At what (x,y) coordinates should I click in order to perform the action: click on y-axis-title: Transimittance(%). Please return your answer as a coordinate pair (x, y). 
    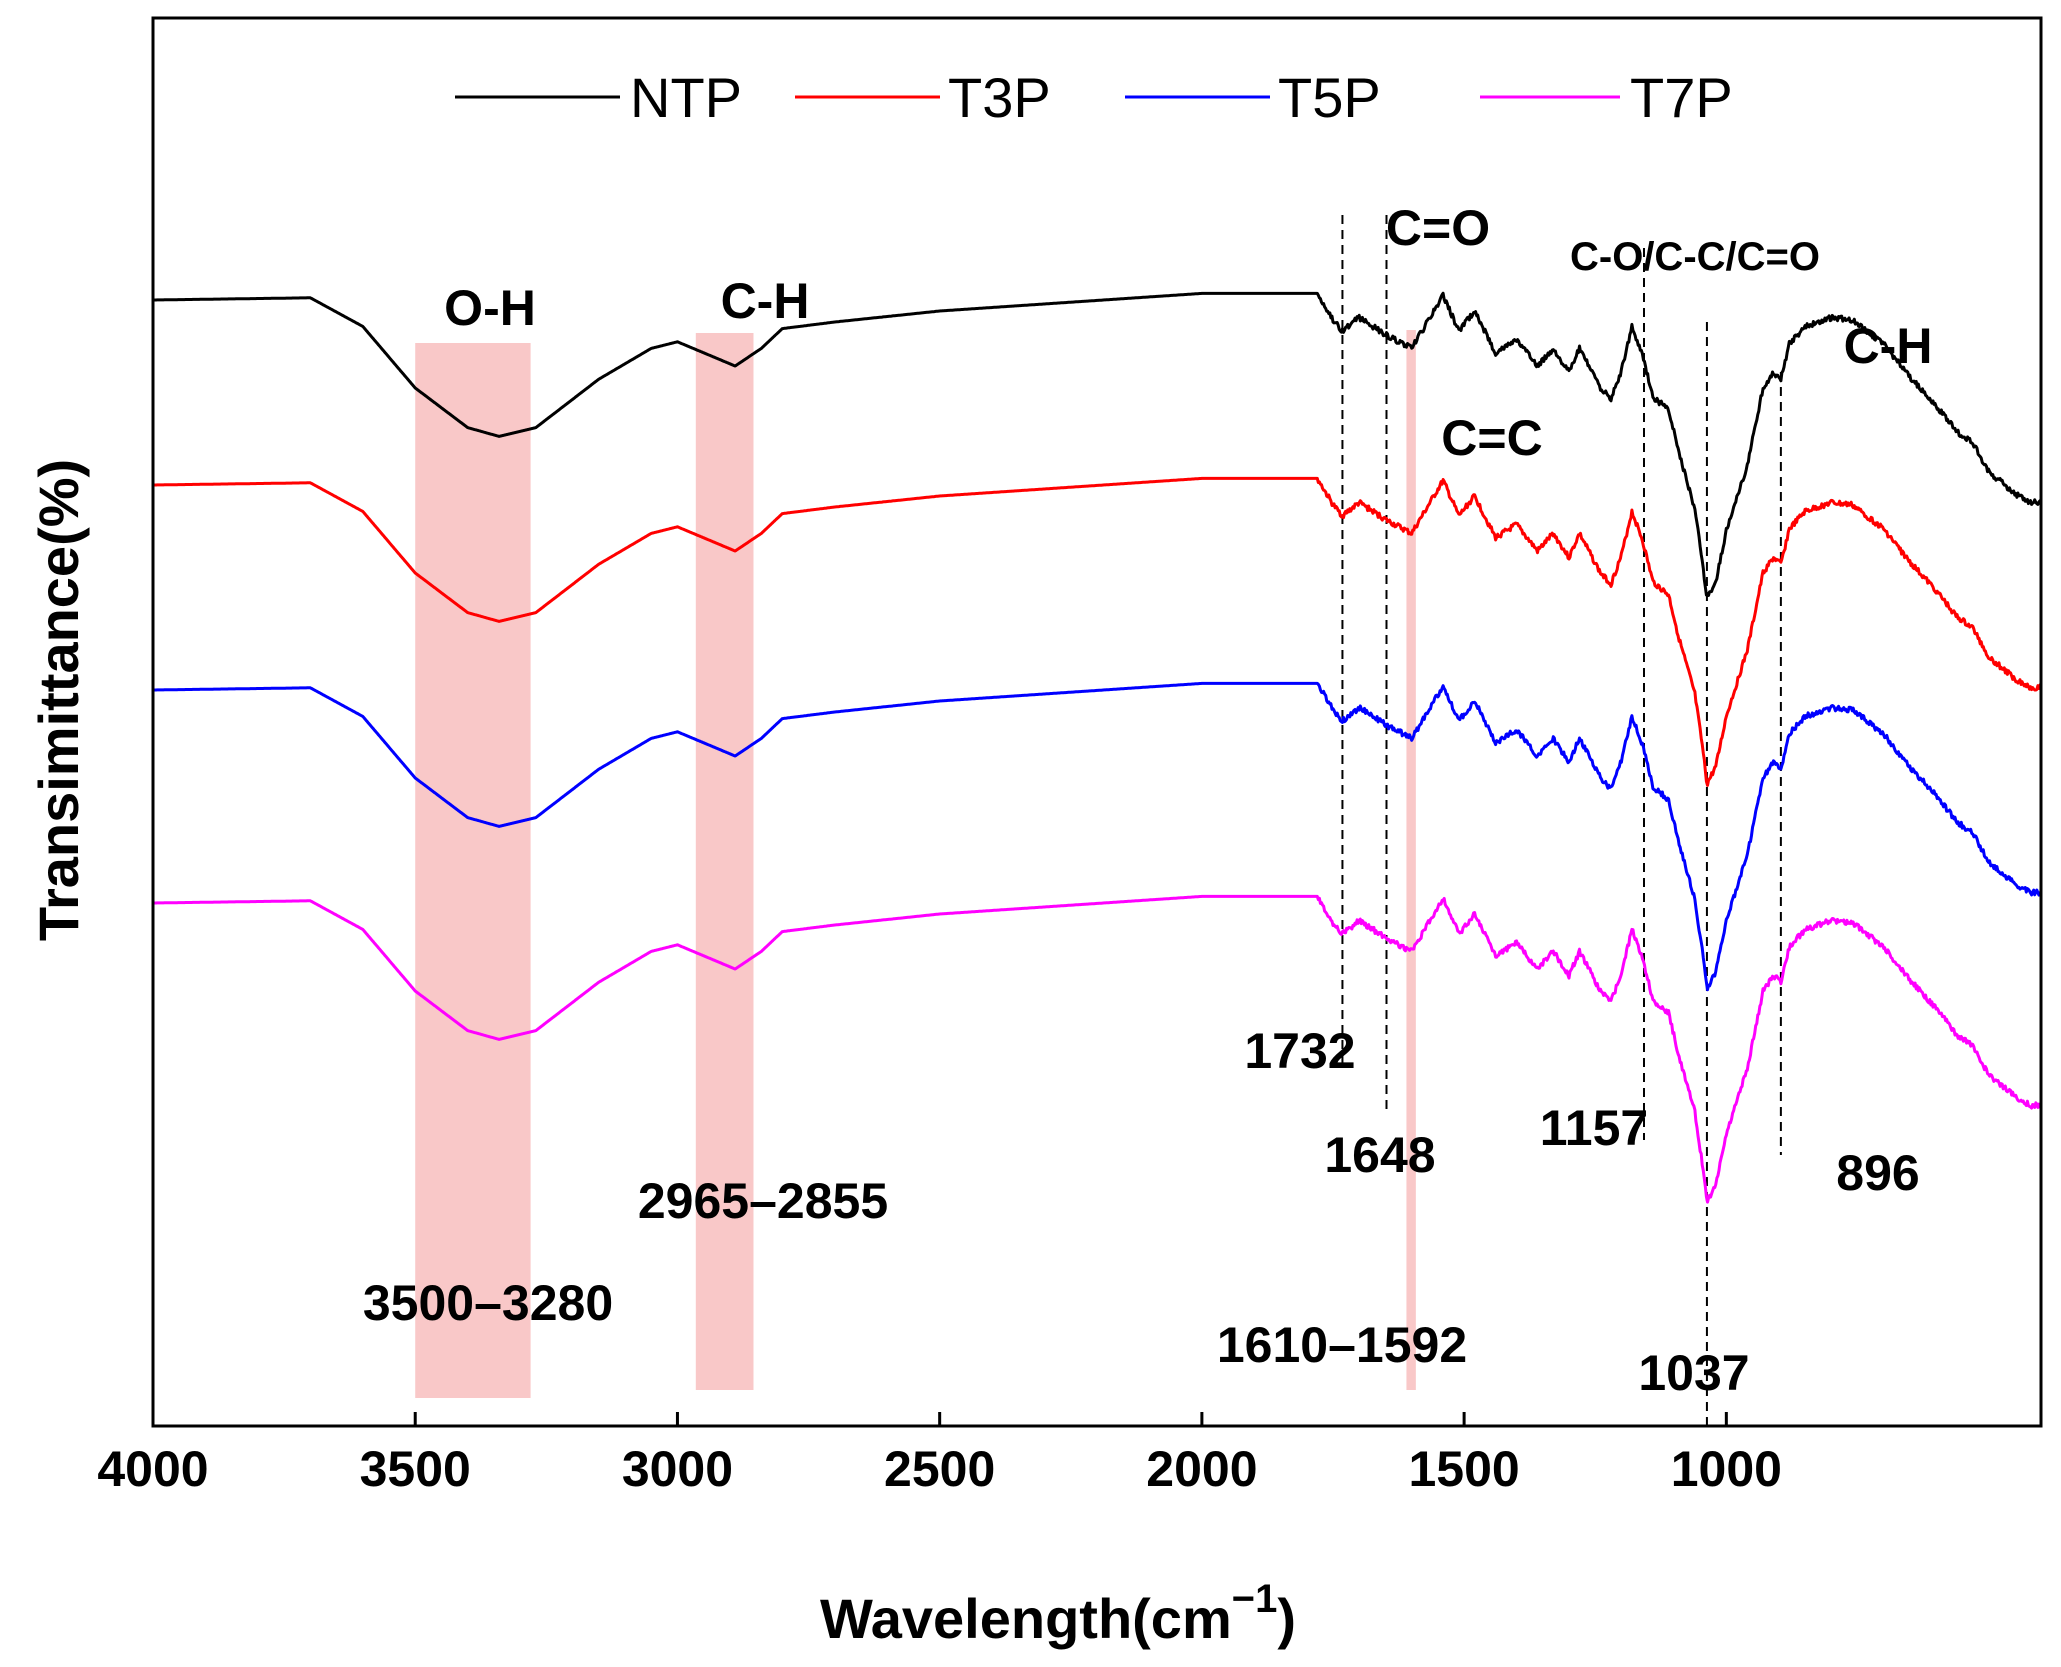
    Looking at the image, I should click on (58, 700).